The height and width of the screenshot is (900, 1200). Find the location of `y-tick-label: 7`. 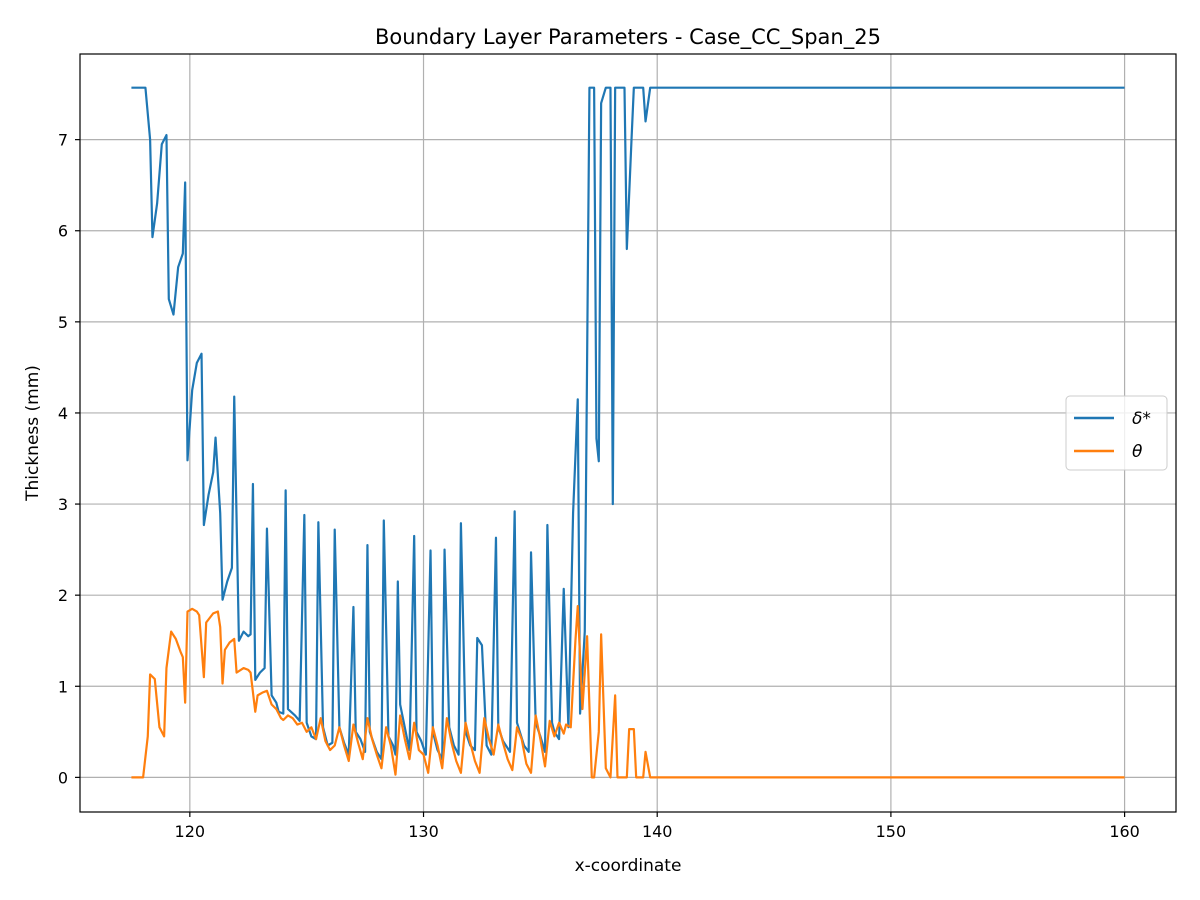

y-tick-label: 7 is located at coordinates (63, 140).